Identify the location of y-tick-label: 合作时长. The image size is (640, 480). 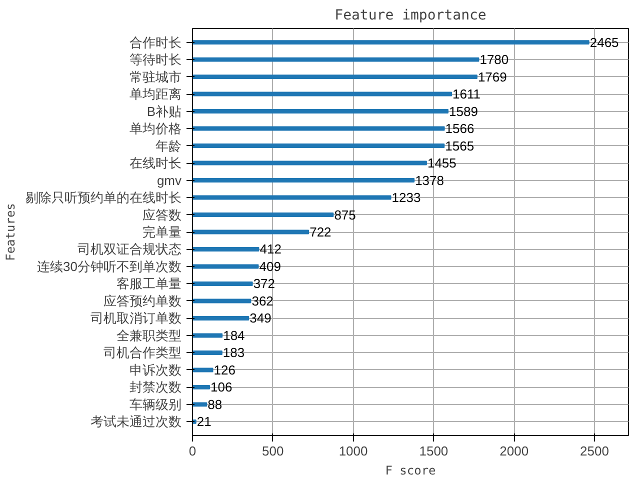
(156, 42).